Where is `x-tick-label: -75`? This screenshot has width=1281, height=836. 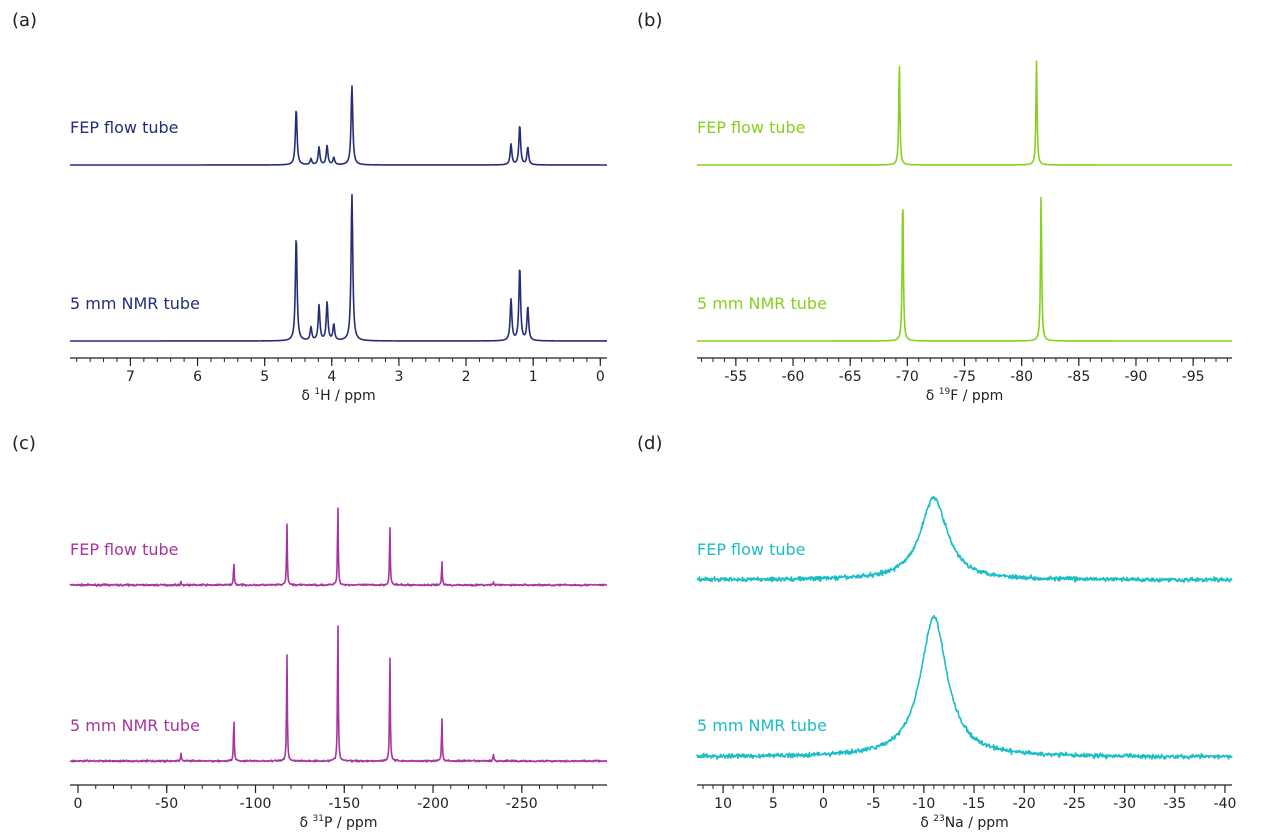 x-tick-label: -75 is located at coordinates (964, 377).